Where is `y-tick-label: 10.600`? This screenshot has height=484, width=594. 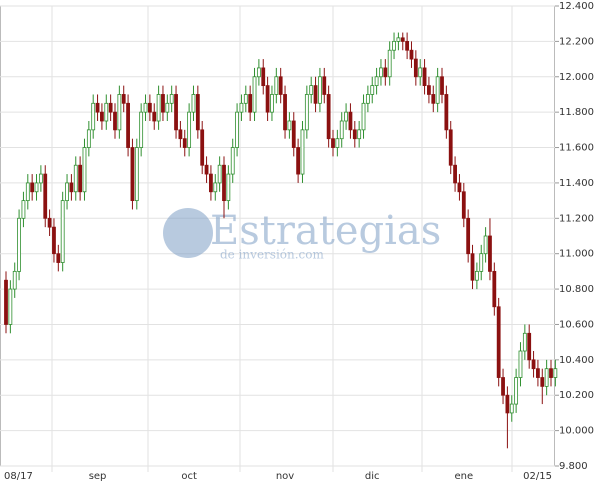 y-tick-label: 10.600 is located at coordinates (576, 324).